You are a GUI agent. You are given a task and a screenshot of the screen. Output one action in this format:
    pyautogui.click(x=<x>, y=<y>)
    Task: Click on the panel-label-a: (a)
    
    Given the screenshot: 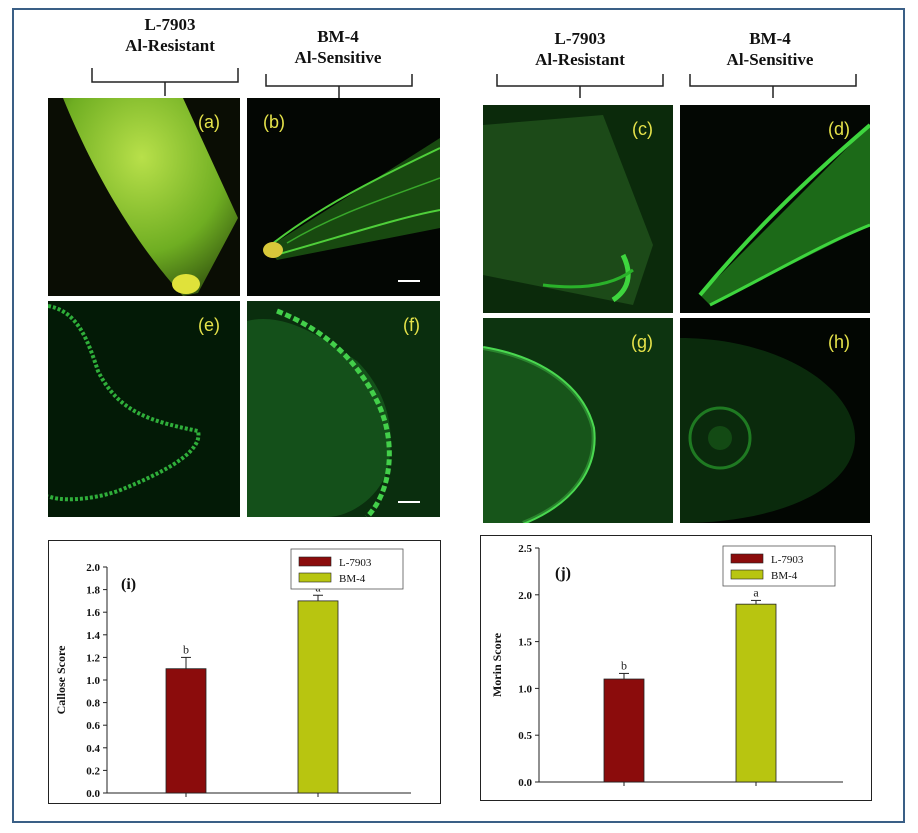 What is the action you would take?
    pyautogui.click(x=209, y=122)
    